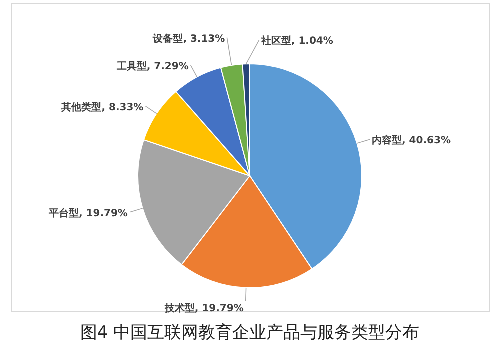 This screenshot has height=355, width=500. I want to click on slice-label: 工具型, so click(131, 66).